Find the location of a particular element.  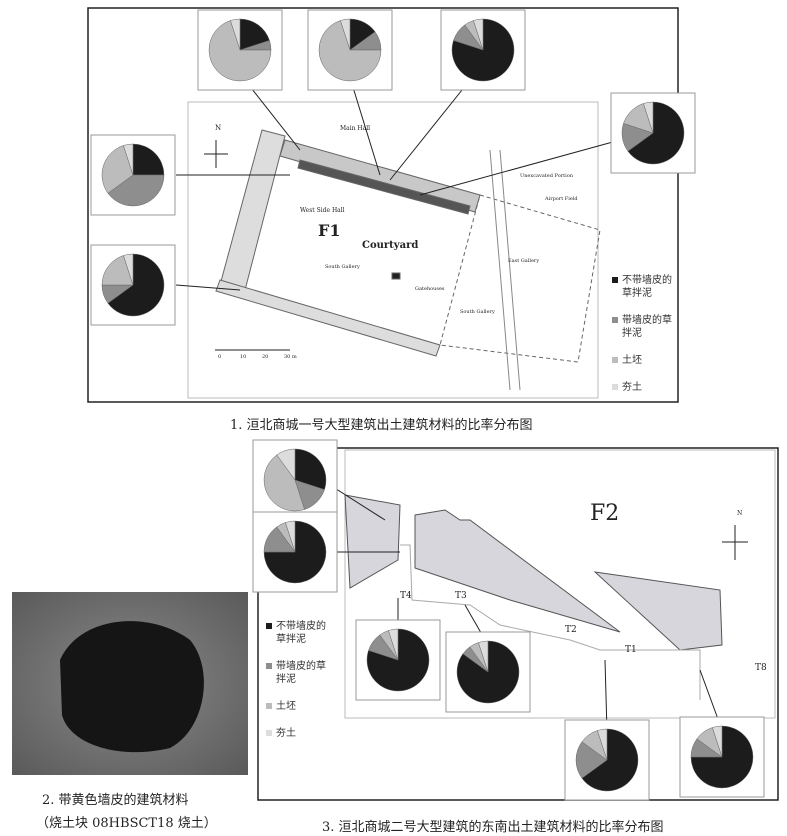

map-label: Gatehouses is located at coordinates (430, 289).